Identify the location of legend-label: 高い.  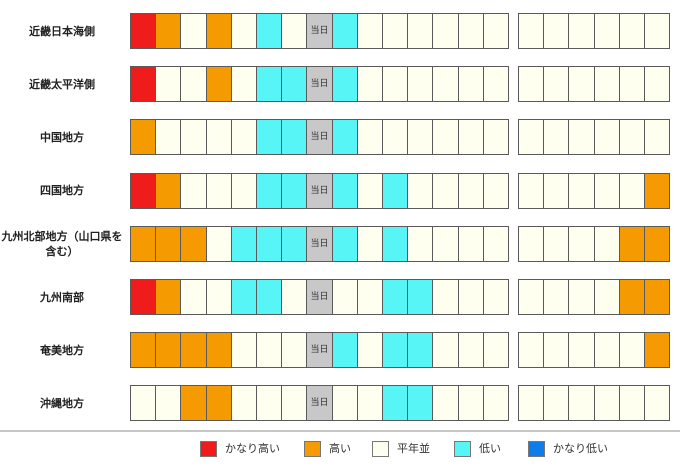
(340, 448).